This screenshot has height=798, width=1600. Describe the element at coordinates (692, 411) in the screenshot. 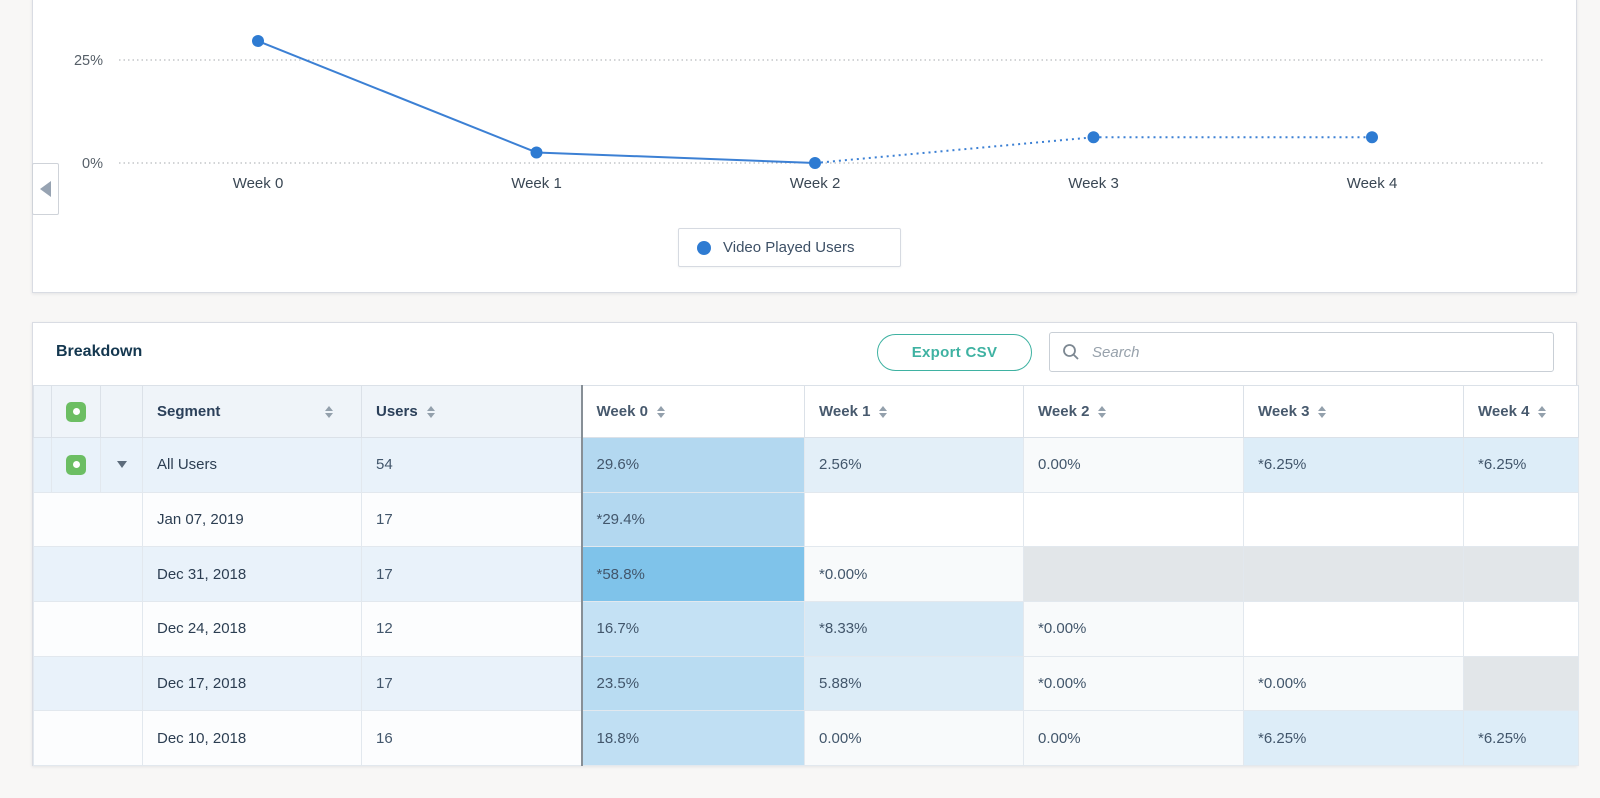

I see `column-header-week0: Week 0` at that location.